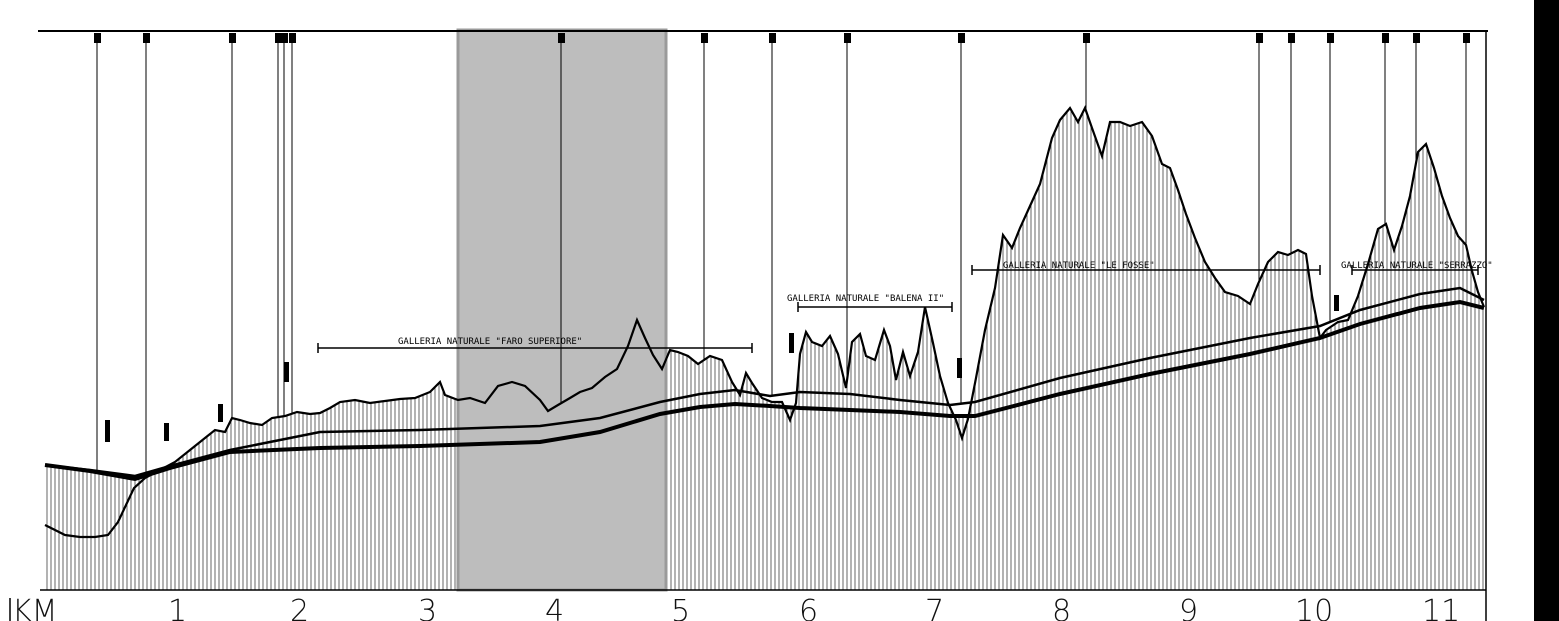 This screenshot has width=1559, height=621. I want to click on tunnel-label-le-fosse: GALLERIA NATURALE "LE FOSSE", so click(1079, 266).